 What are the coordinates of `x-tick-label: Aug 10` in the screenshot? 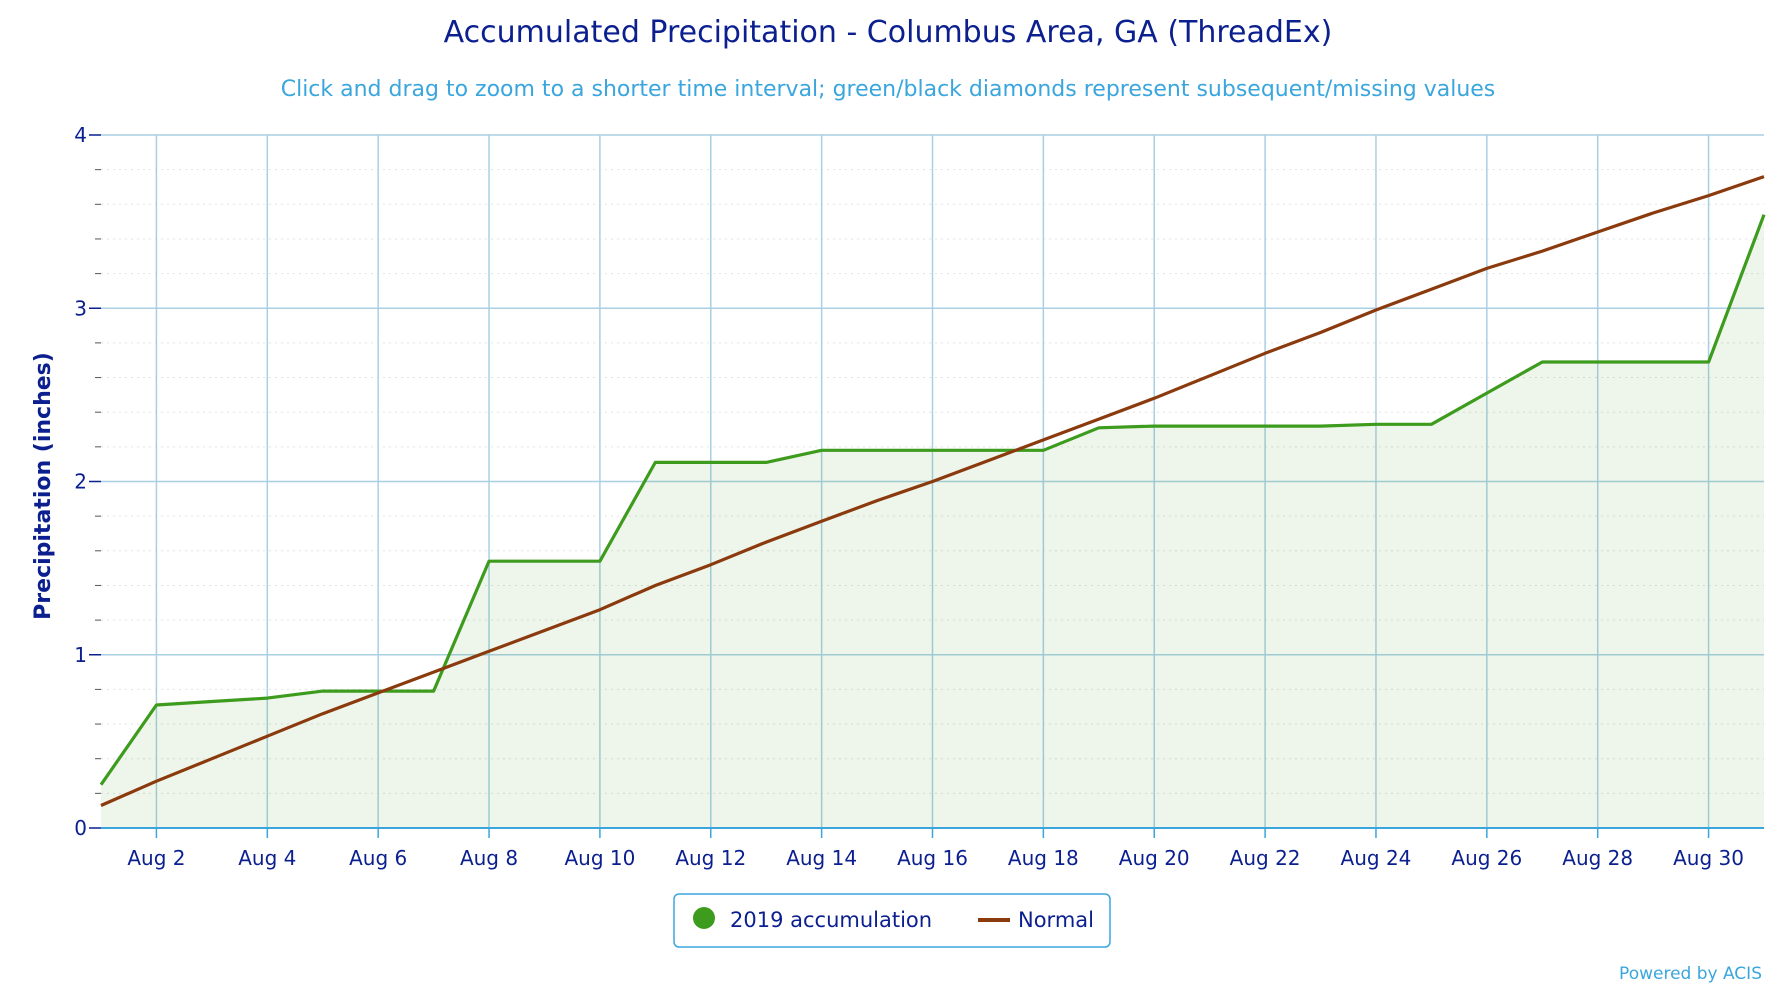 It's located at (599, 858).